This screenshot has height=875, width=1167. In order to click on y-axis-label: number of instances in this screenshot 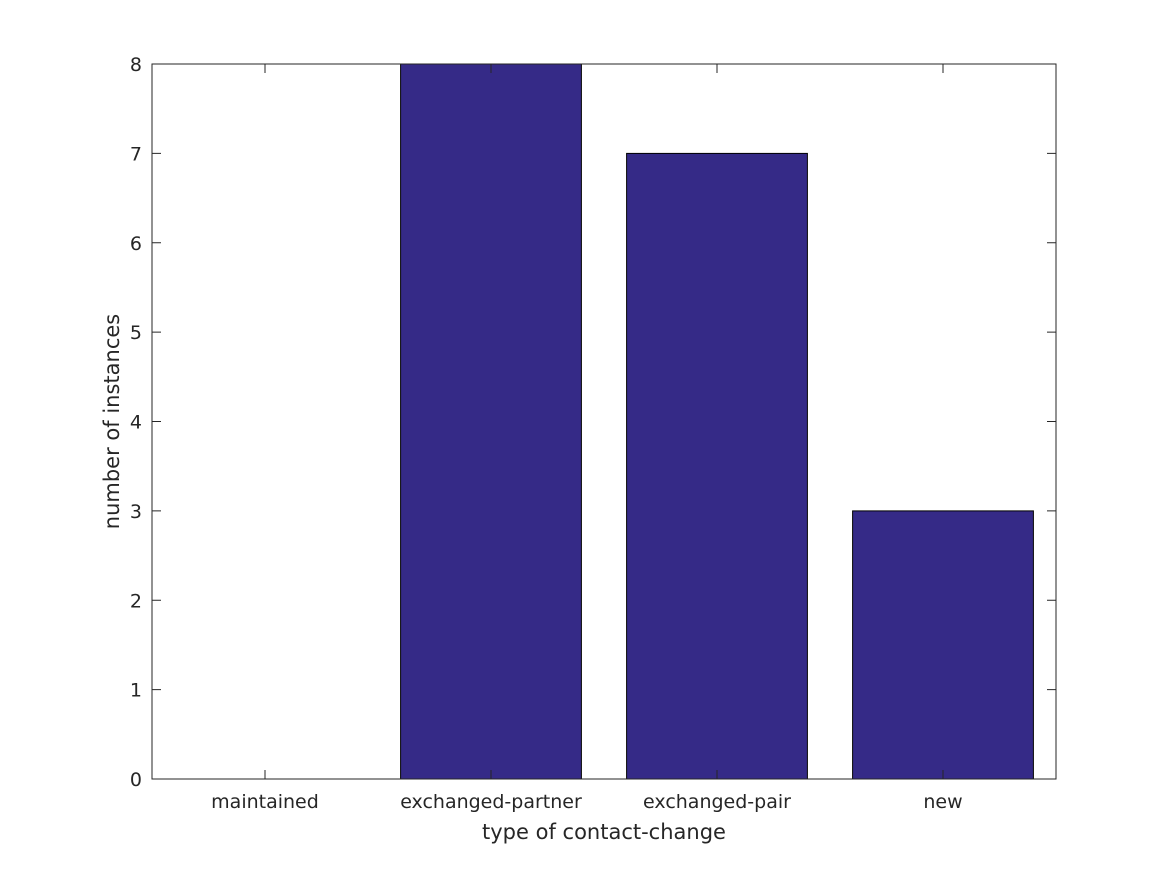, I will do `click(112, 421)`.